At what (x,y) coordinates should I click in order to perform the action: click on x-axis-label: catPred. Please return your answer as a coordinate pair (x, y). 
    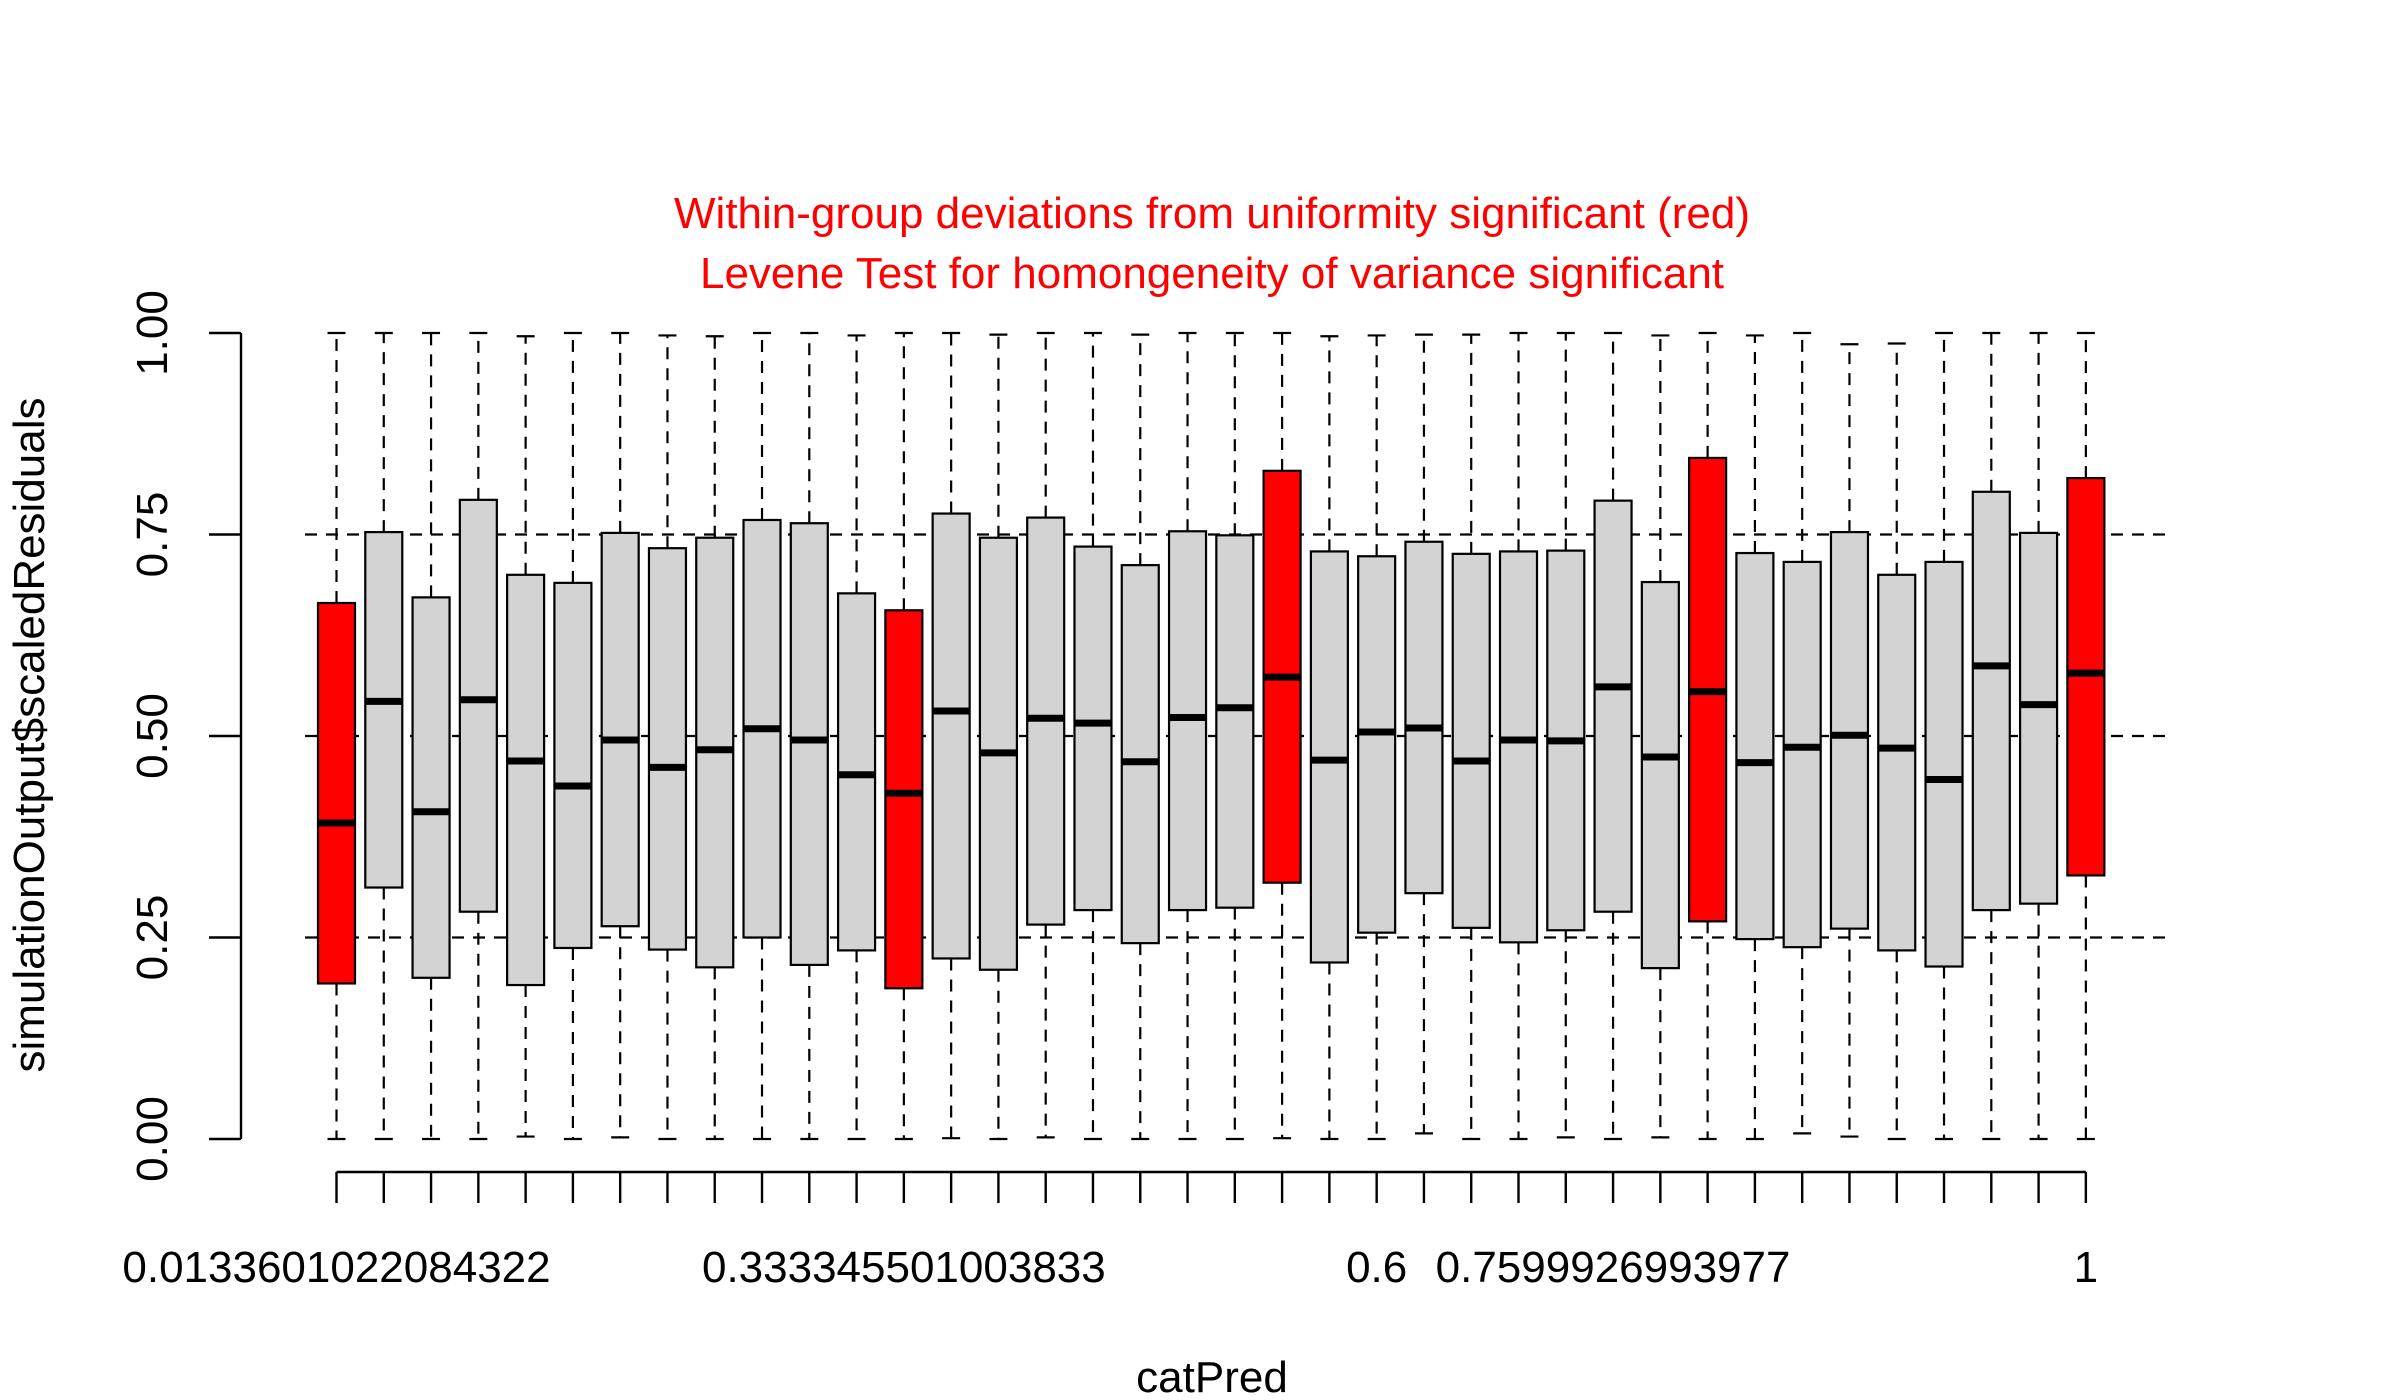
    Looking at the image, I should click on (1212, 1376).